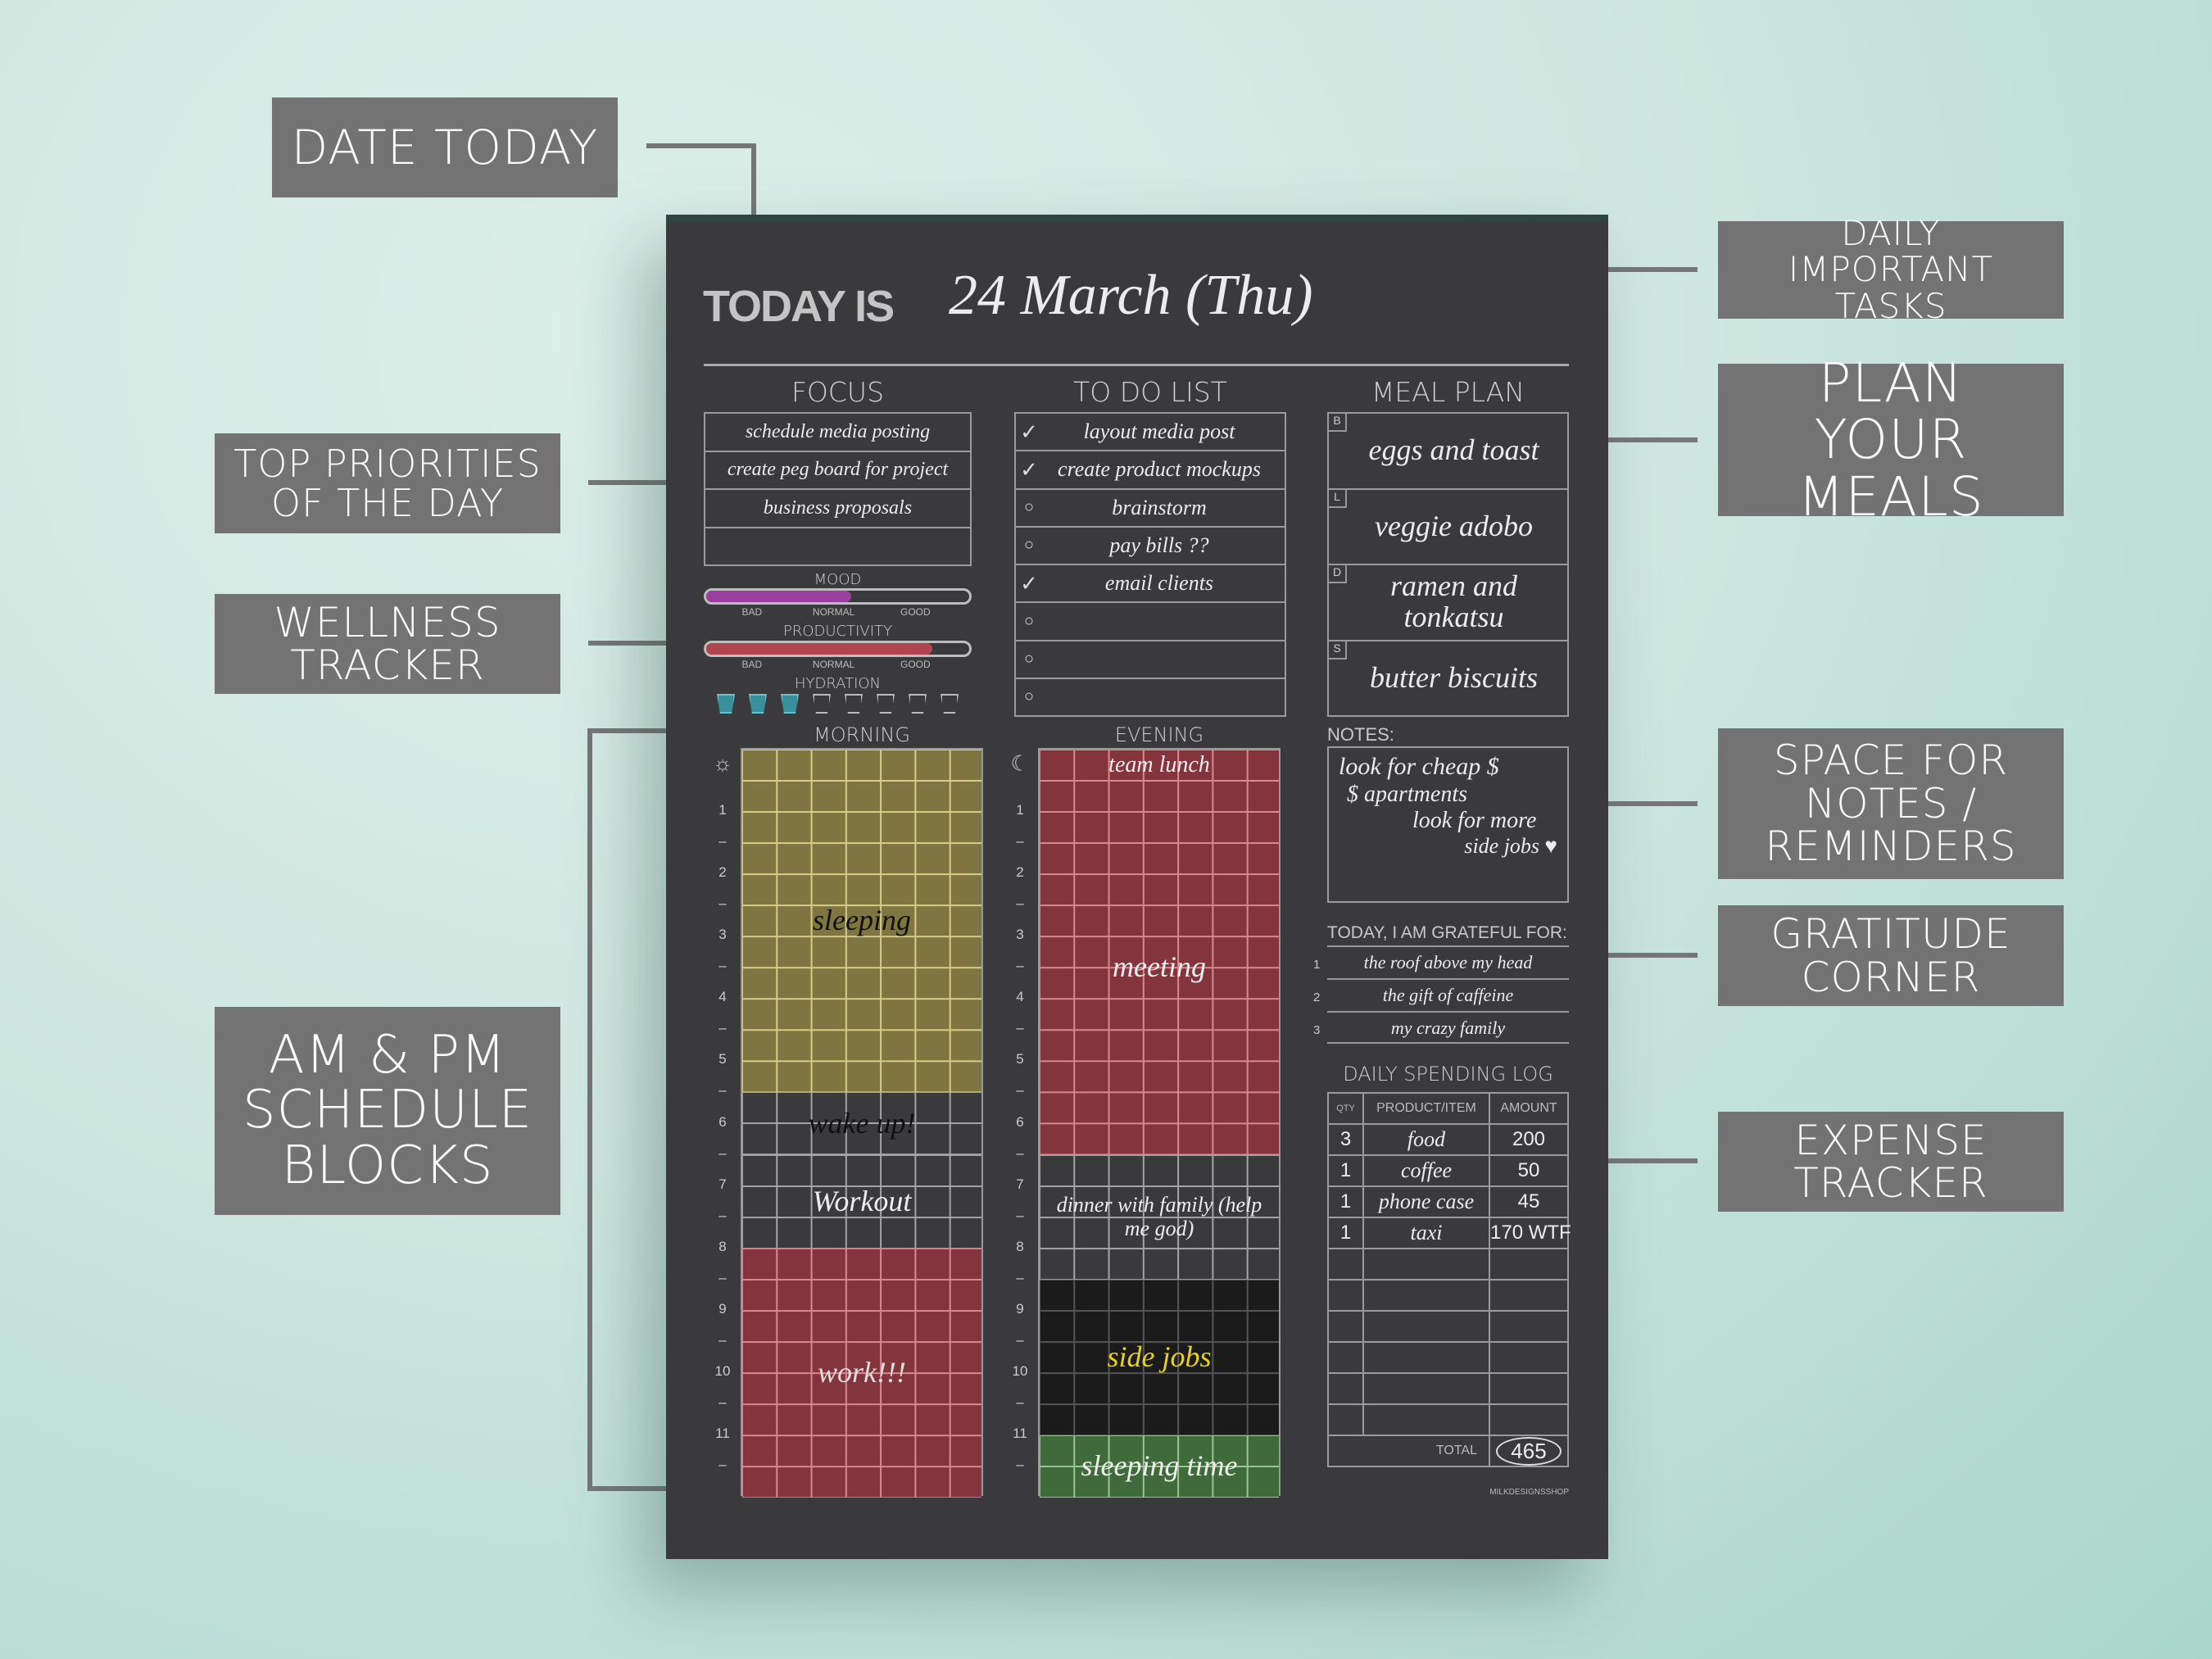 The height and width of the screenshot is (1659, 2212). Describe the element at coordinates (1529, 1201) in the screenshot. I see `spending-cell: 45` at that location.